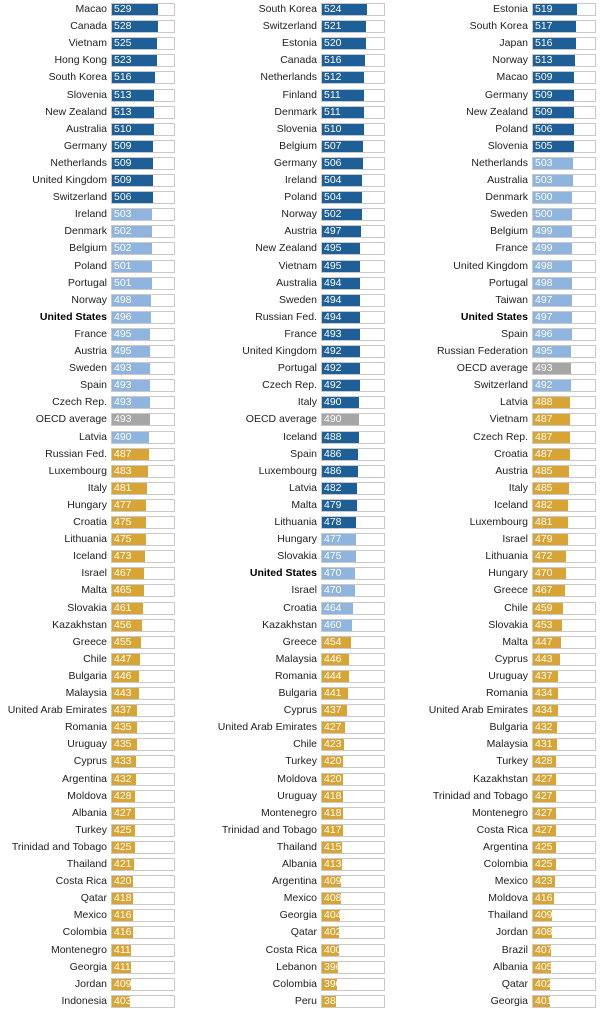 Image resolution: width=600 pixels, height=1009 pixels. I want to click on country-label: Malaysia, so click(507, 744).